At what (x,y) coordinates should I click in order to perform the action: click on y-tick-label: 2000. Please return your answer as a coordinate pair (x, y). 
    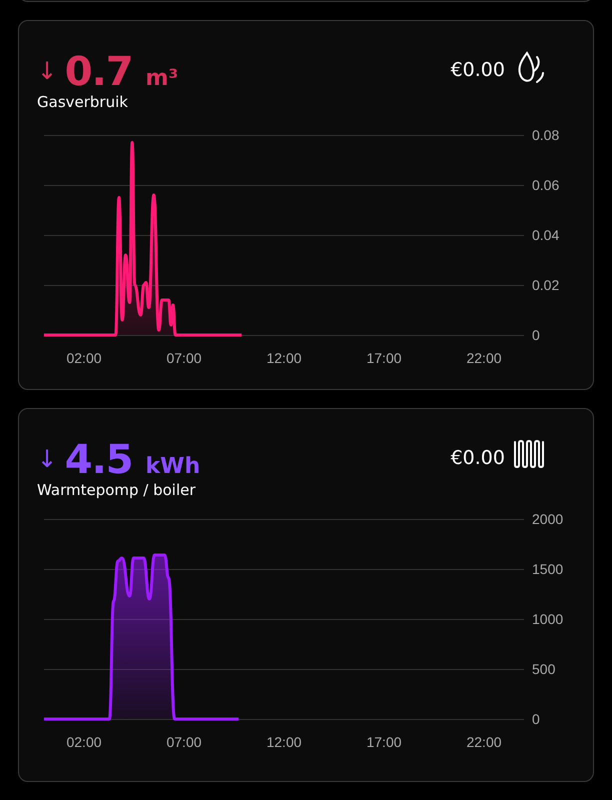
    Looking at the image, I should click on (548, 519).